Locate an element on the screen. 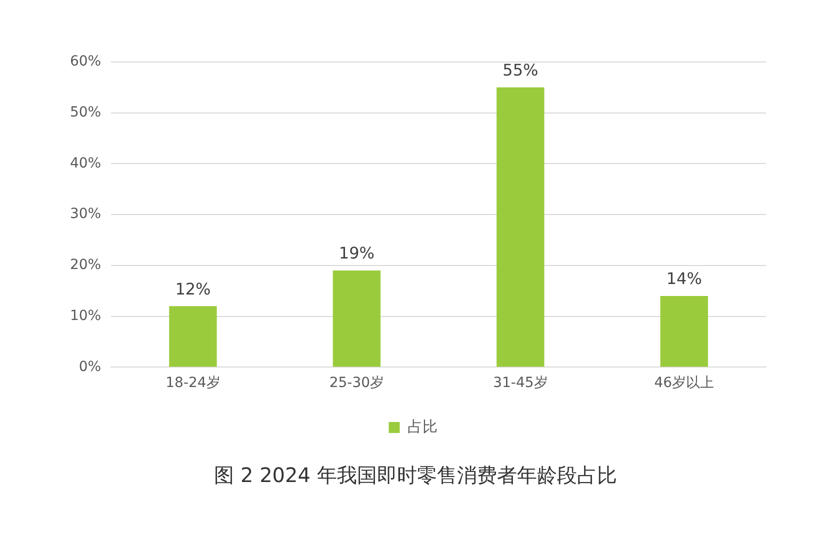 The height and width of the screenshot is (538, 831). x-tick-label: 31-45岁 is located at coordinates (520, 383).